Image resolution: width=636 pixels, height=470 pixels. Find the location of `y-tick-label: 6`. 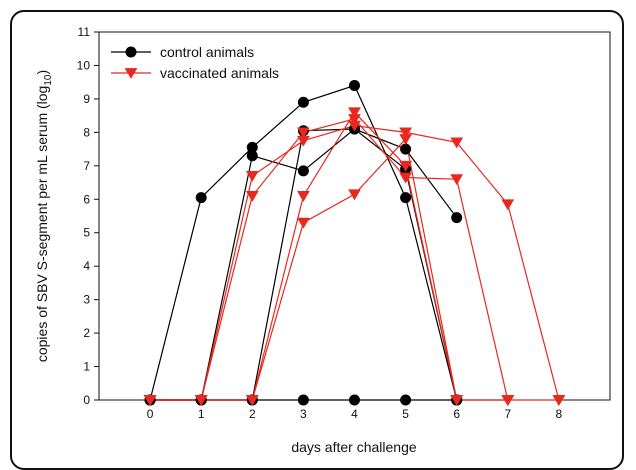

y-tick-label: 6 is located at coordinates (86, 199).